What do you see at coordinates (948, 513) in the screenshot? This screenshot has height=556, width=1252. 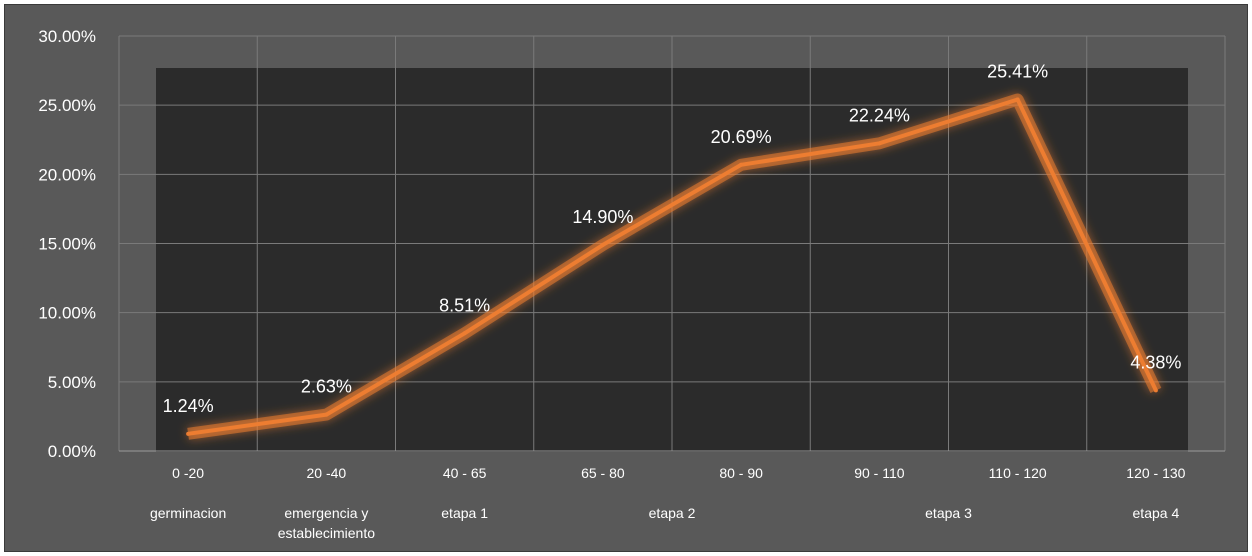 I see `x-group-label: etapa 3` at bounding box center [948, 513].